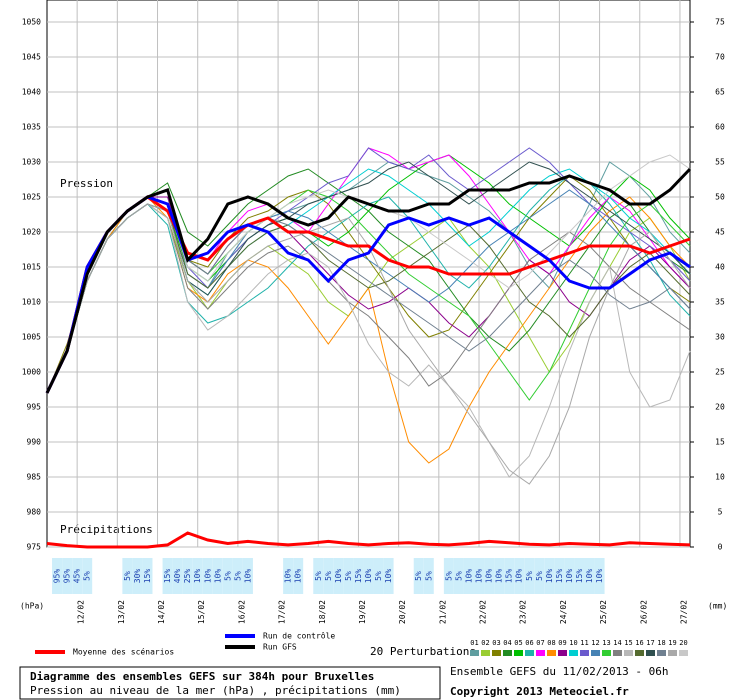 Image resolution: width=740 pixels, height=700 pixels. I want to click on y-tick-label: 1010, so click(31, 302).